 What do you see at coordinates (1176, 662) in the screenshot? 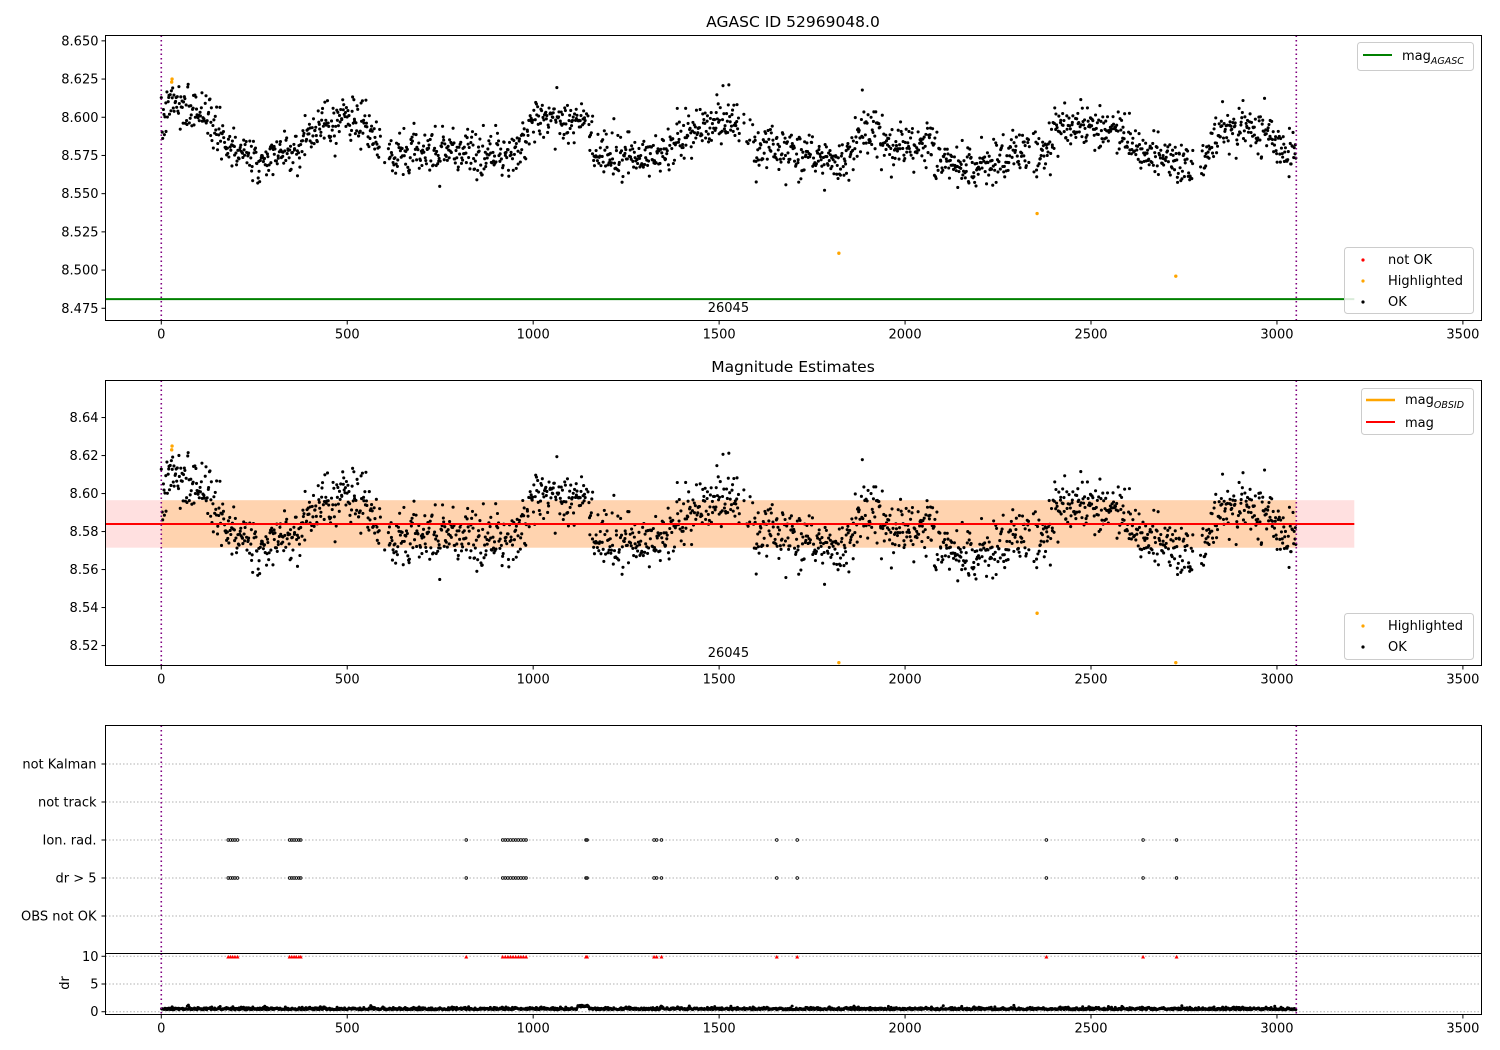
I see `data-point-highlighted` at bounding box center [1176, 662].